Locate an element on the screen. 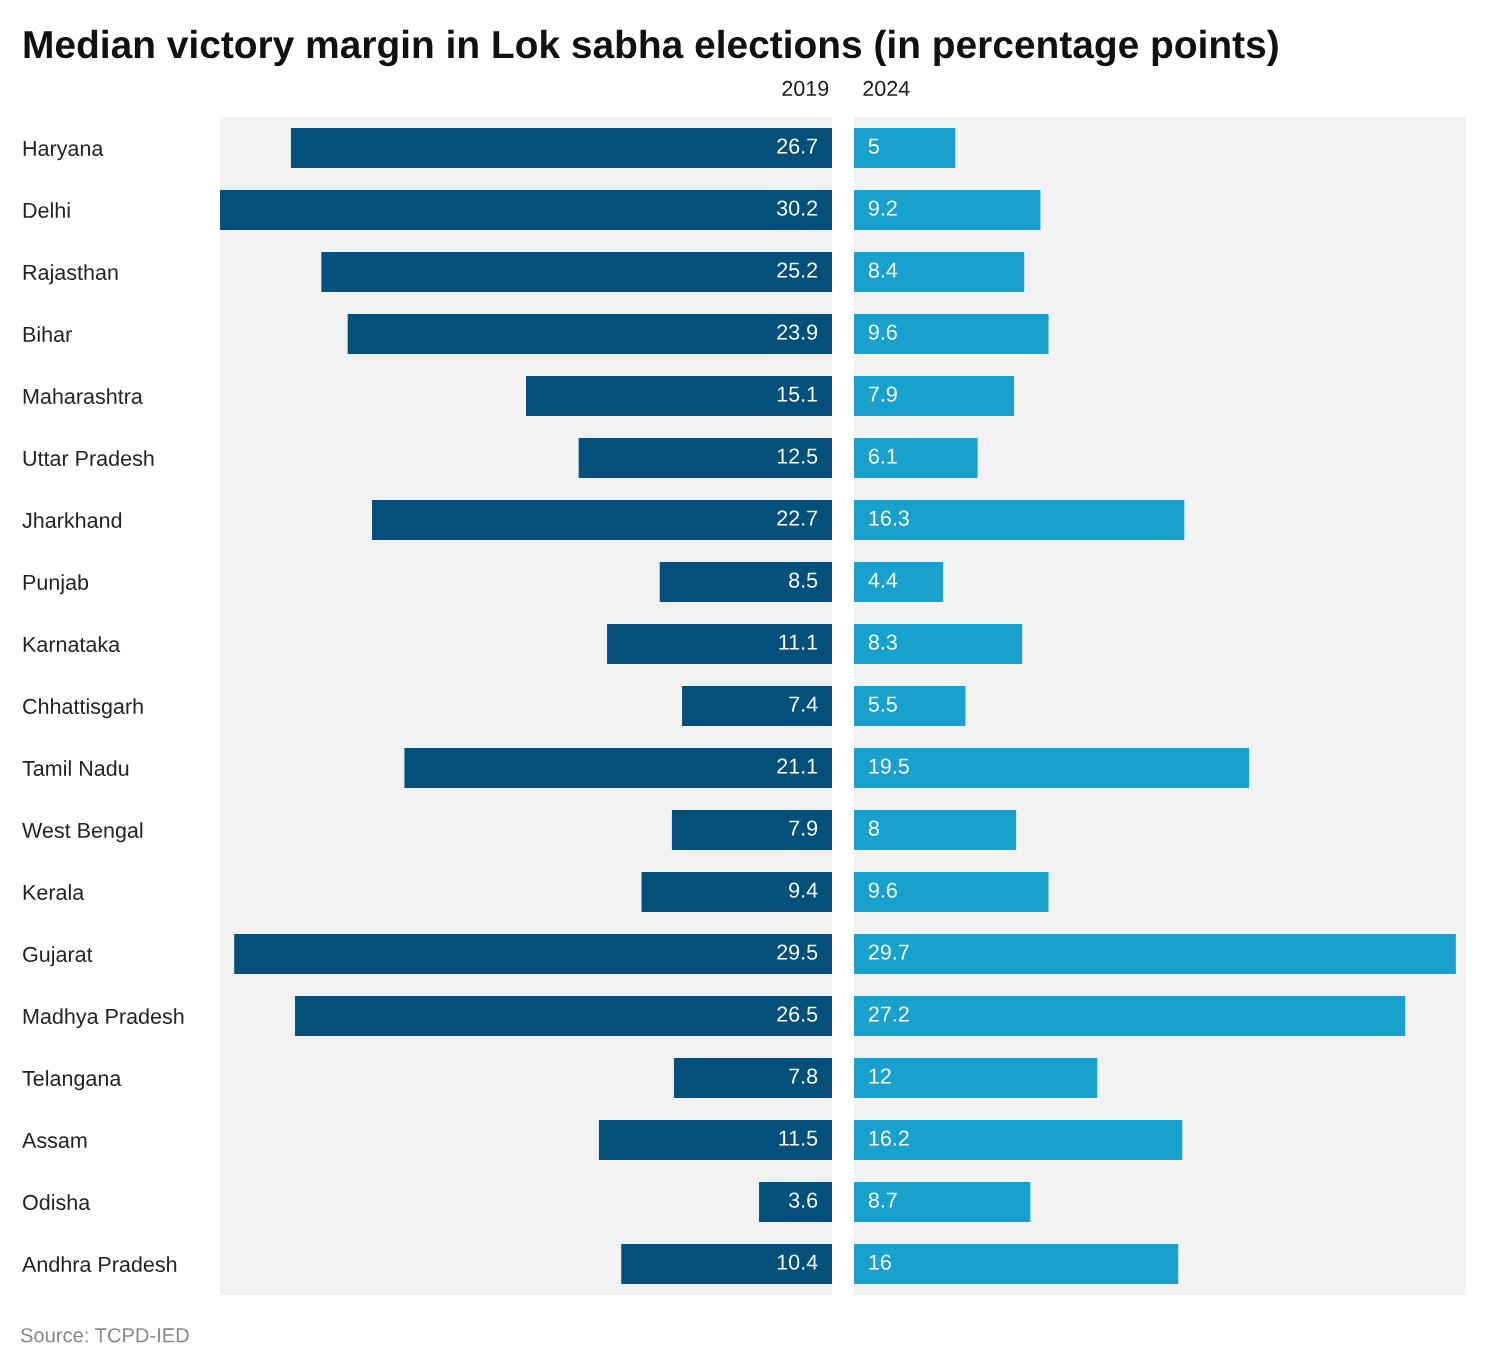 The width and height of the screenshot is (1496, 1370). data-label: 7.8 is located at coordinates (803, 1076).